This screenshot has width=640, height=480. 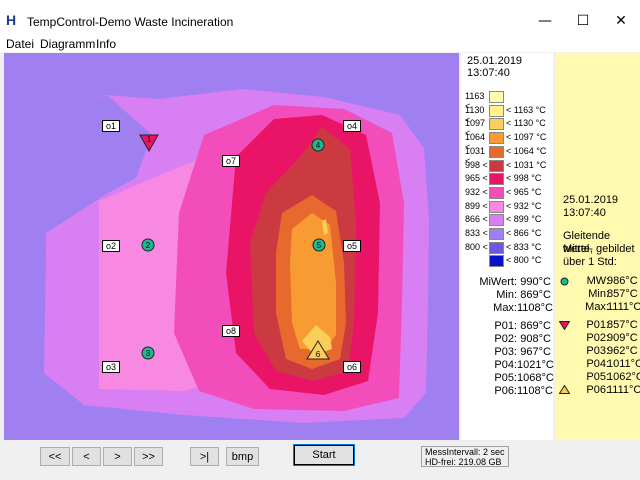 What do you see at coordinates (320, 43) in the screenshot?
I see `menu-bar: Datei Diagramm Info` at bounding box center [320, 43].